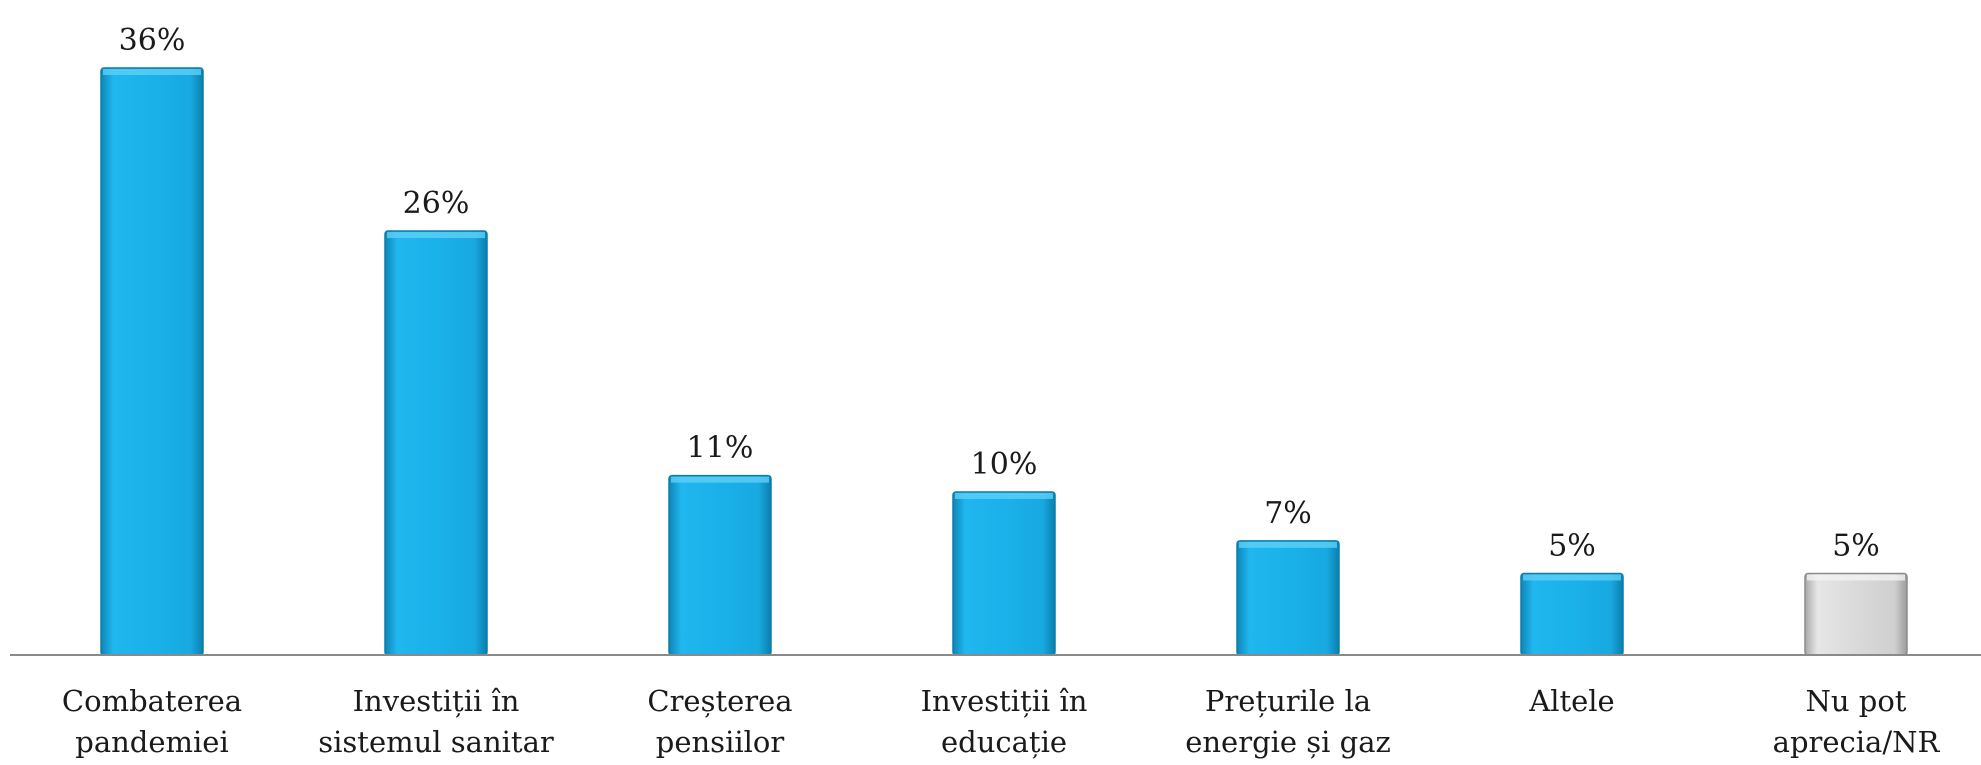 The image size is (1981, 765). What do you see at coordinates (436, 203) in the screenshot?
I see `value-label: 26%` at bounding box center [436, 203].